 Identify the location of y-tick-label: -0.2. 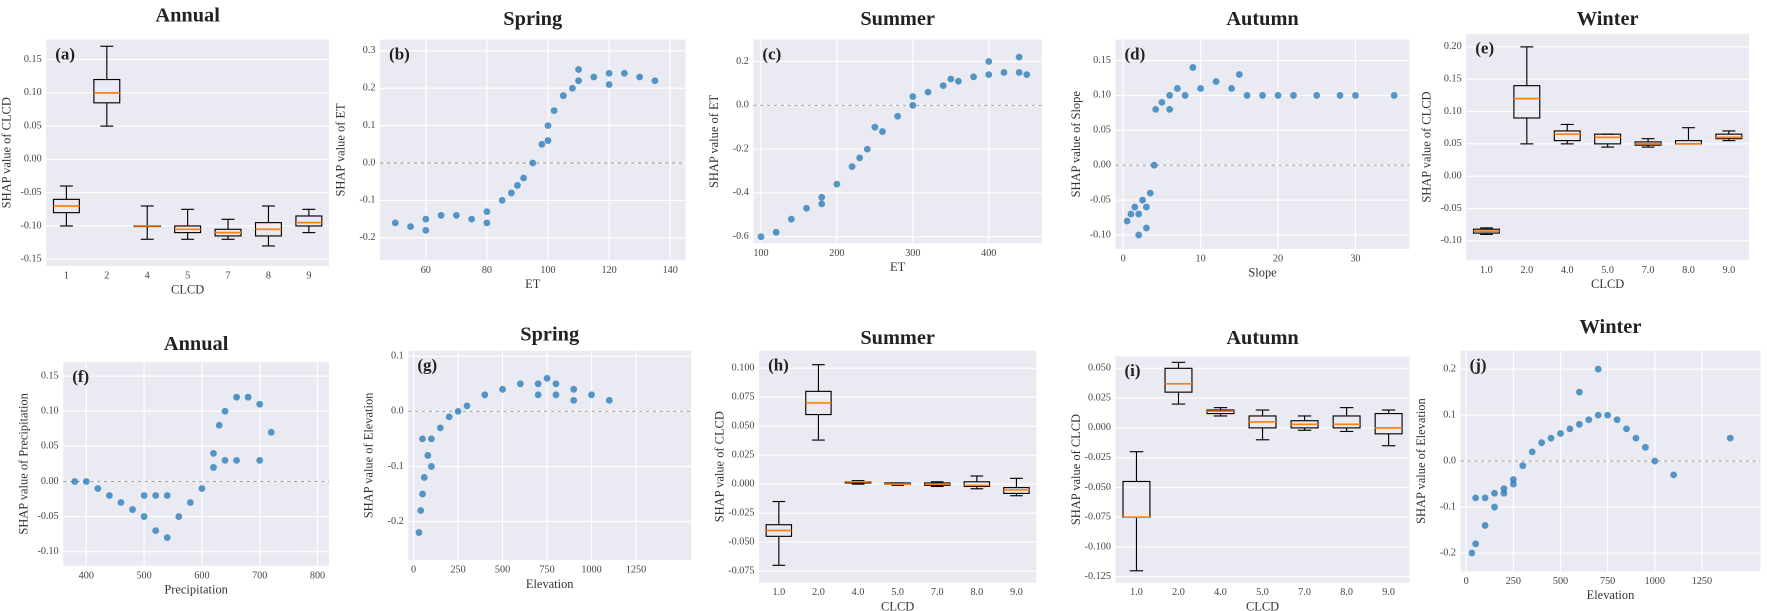
(367, 237).